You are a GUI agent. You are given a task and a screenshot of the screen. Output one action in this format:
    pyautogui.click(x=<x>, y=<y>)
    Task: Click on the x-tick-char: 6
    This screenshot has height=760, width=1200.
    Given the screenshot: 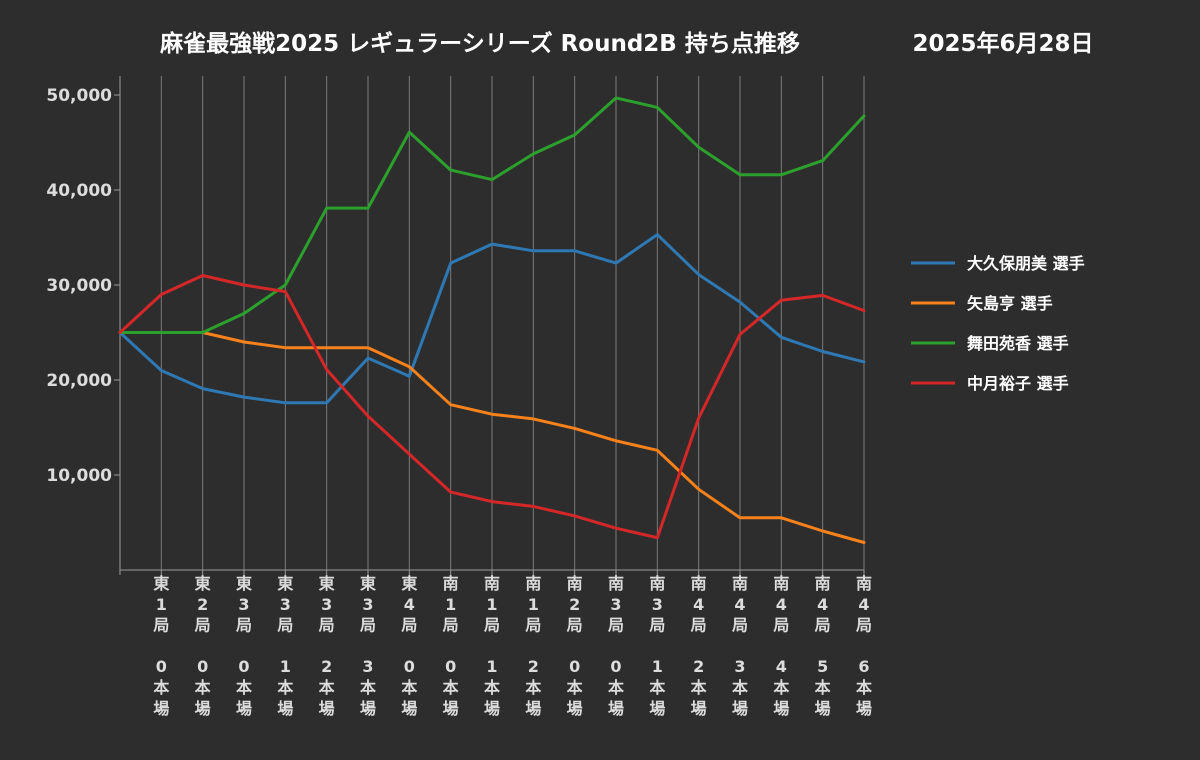 What is the action you would take?
    pyautogui.click(x=863, y=666)
    